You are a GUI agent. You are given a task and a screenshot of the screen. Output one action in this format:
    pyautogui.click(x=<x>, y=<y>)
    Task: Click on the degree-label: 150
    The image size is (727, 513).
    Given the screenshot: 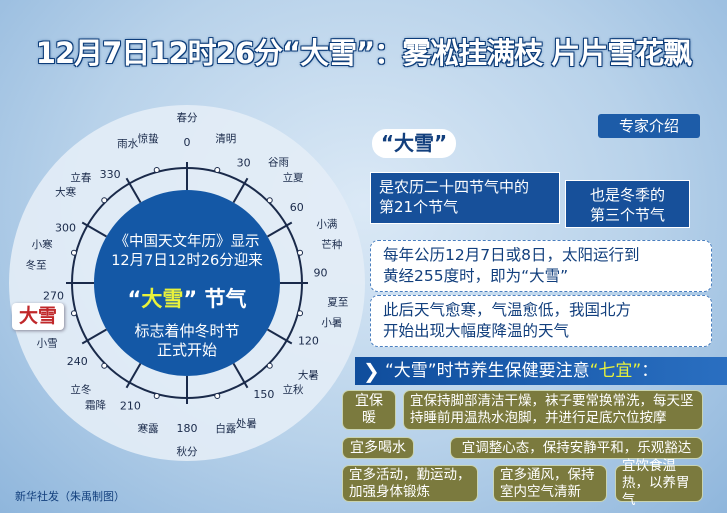 What is the action you would take?
    pyautogui.click(x=263, y=394)
    